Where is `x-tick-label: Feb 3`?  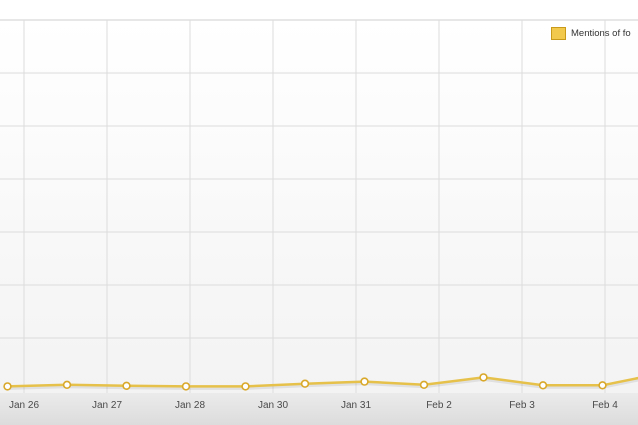 x-tick-label: Feb 3 is located at coordinates (522, 405).